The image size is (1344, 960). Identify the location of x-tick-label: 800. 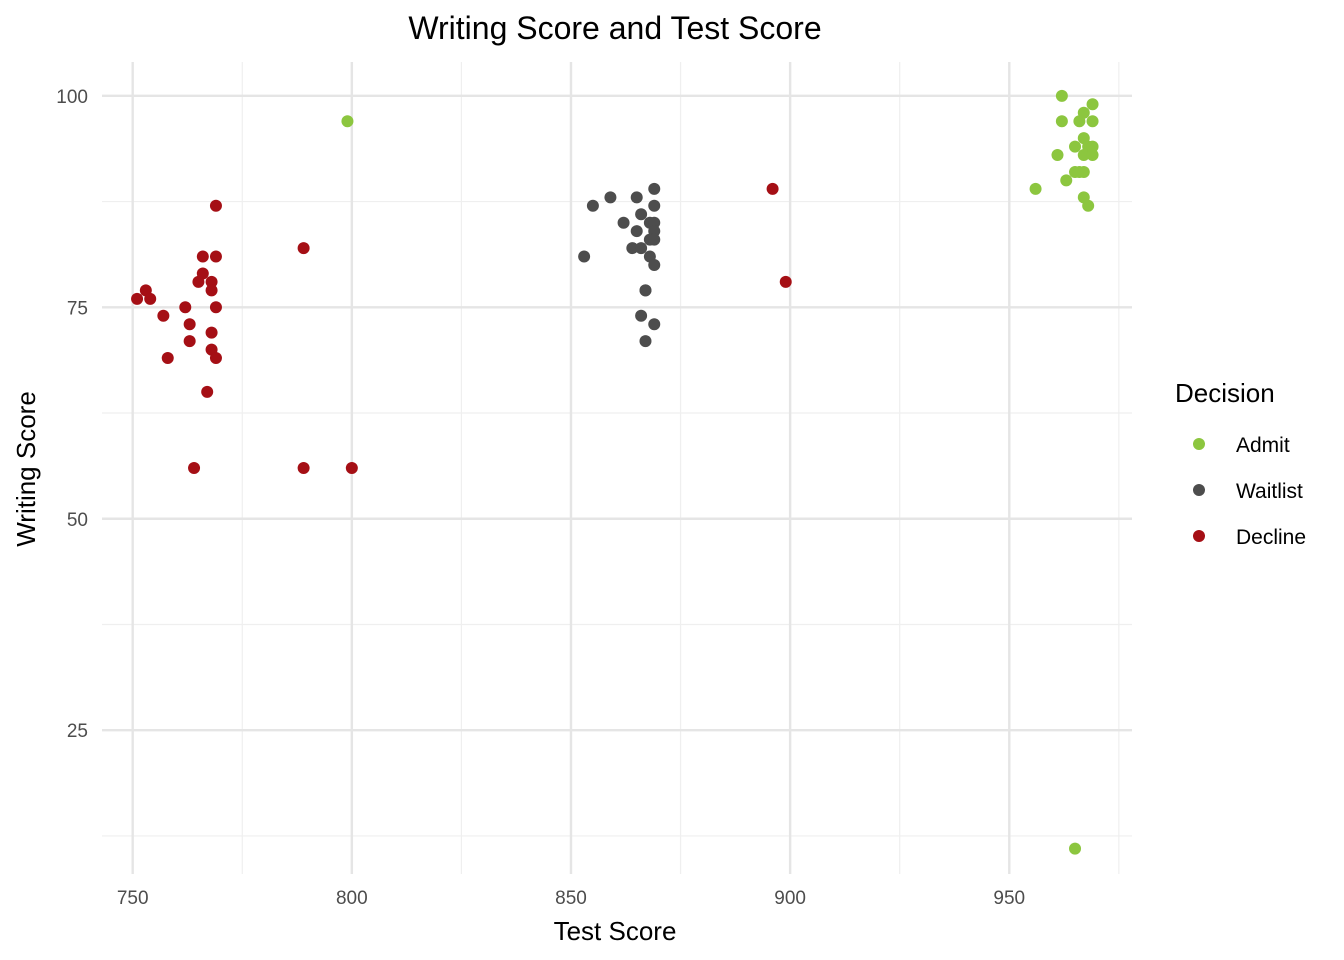
(352, 898).